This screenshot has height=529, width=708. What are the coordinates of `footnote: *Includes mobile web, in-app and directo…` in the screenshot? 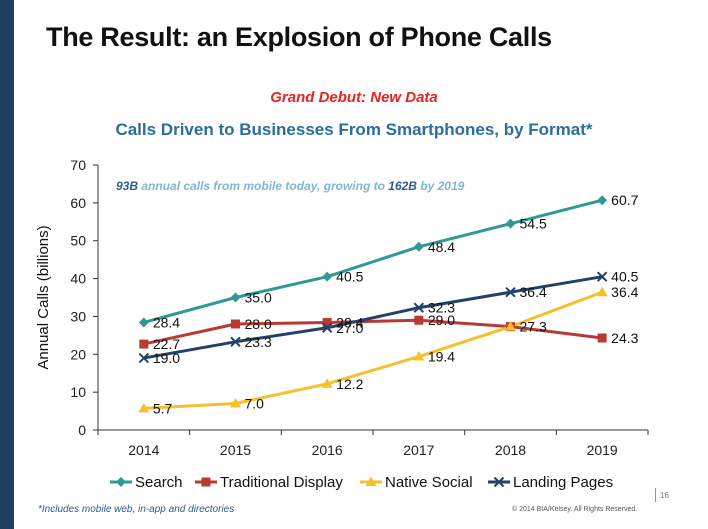 It's located at (136, 509).